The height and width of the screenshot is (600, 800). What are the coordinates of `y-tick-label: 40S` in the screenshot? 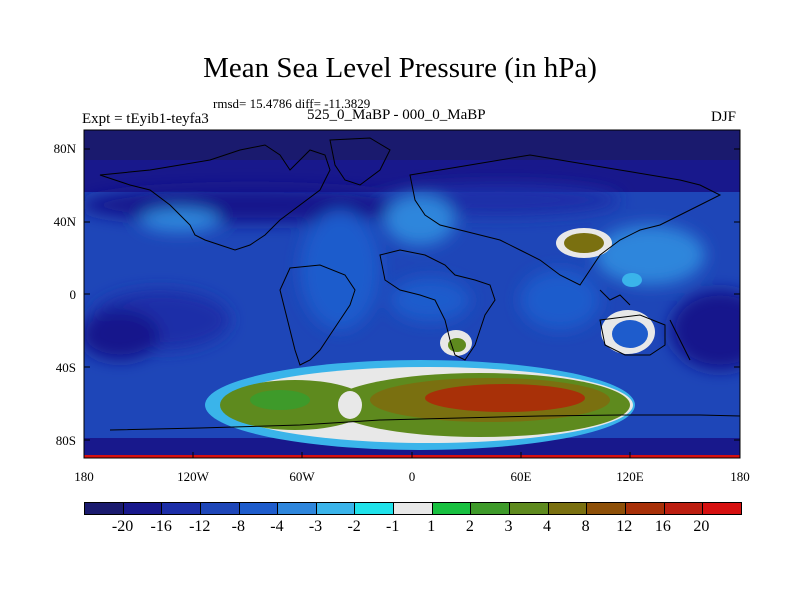 It's located at (65, 367).